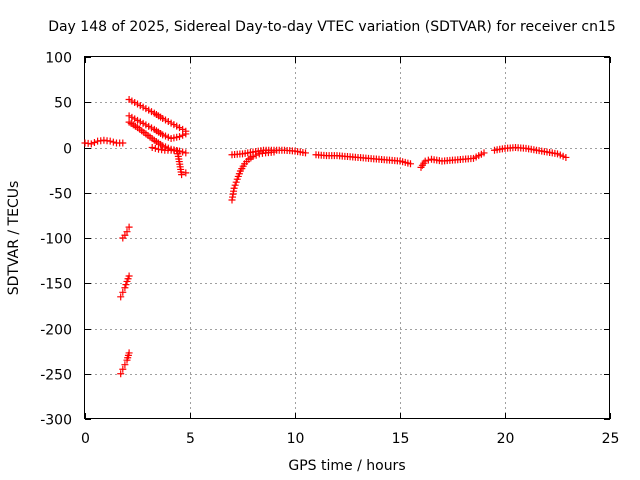 The width and height of the screenshot is (640, 480). I want to click on y-tick-label: -250, so click(56, 376).